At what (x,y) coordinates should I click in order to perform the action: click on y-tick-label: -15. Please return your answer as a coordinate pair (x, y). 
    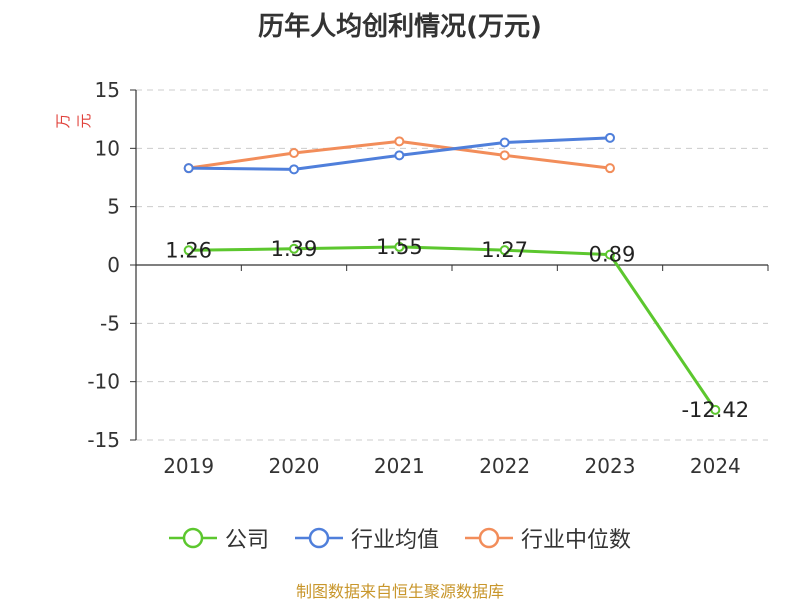
    Looking at the image, I should click on (103, 440).